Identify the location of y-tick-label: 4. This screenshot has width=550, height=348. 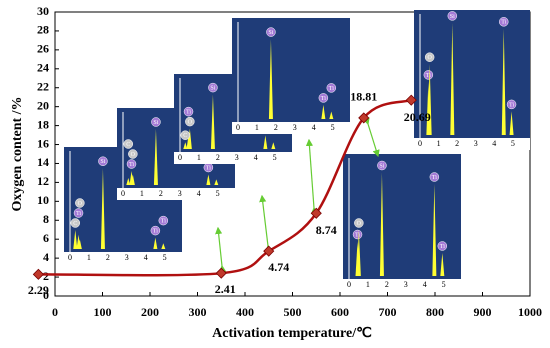
(46, 257).